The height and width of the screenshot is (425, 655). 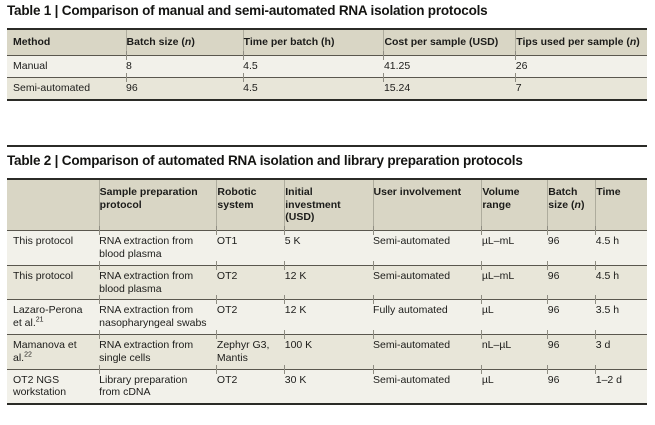 I want to click on t1-header-cost-per-sample: Cost per sample (USD), so click(x=449, y=42).